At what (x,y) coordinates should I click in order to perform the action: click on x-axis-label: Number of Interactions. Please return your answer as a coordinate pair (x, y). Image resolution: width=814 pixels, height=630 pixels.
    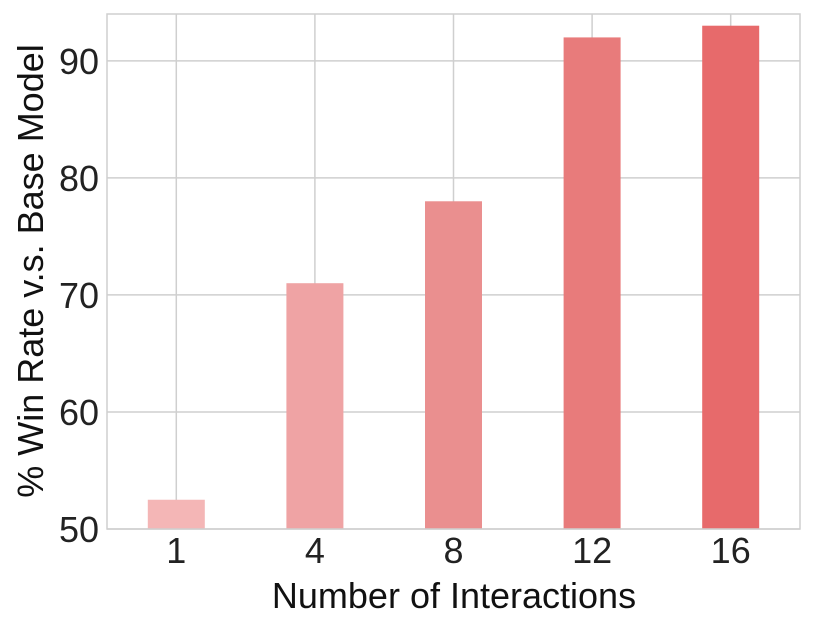
    Looking at the image, I should click on (454, 595).